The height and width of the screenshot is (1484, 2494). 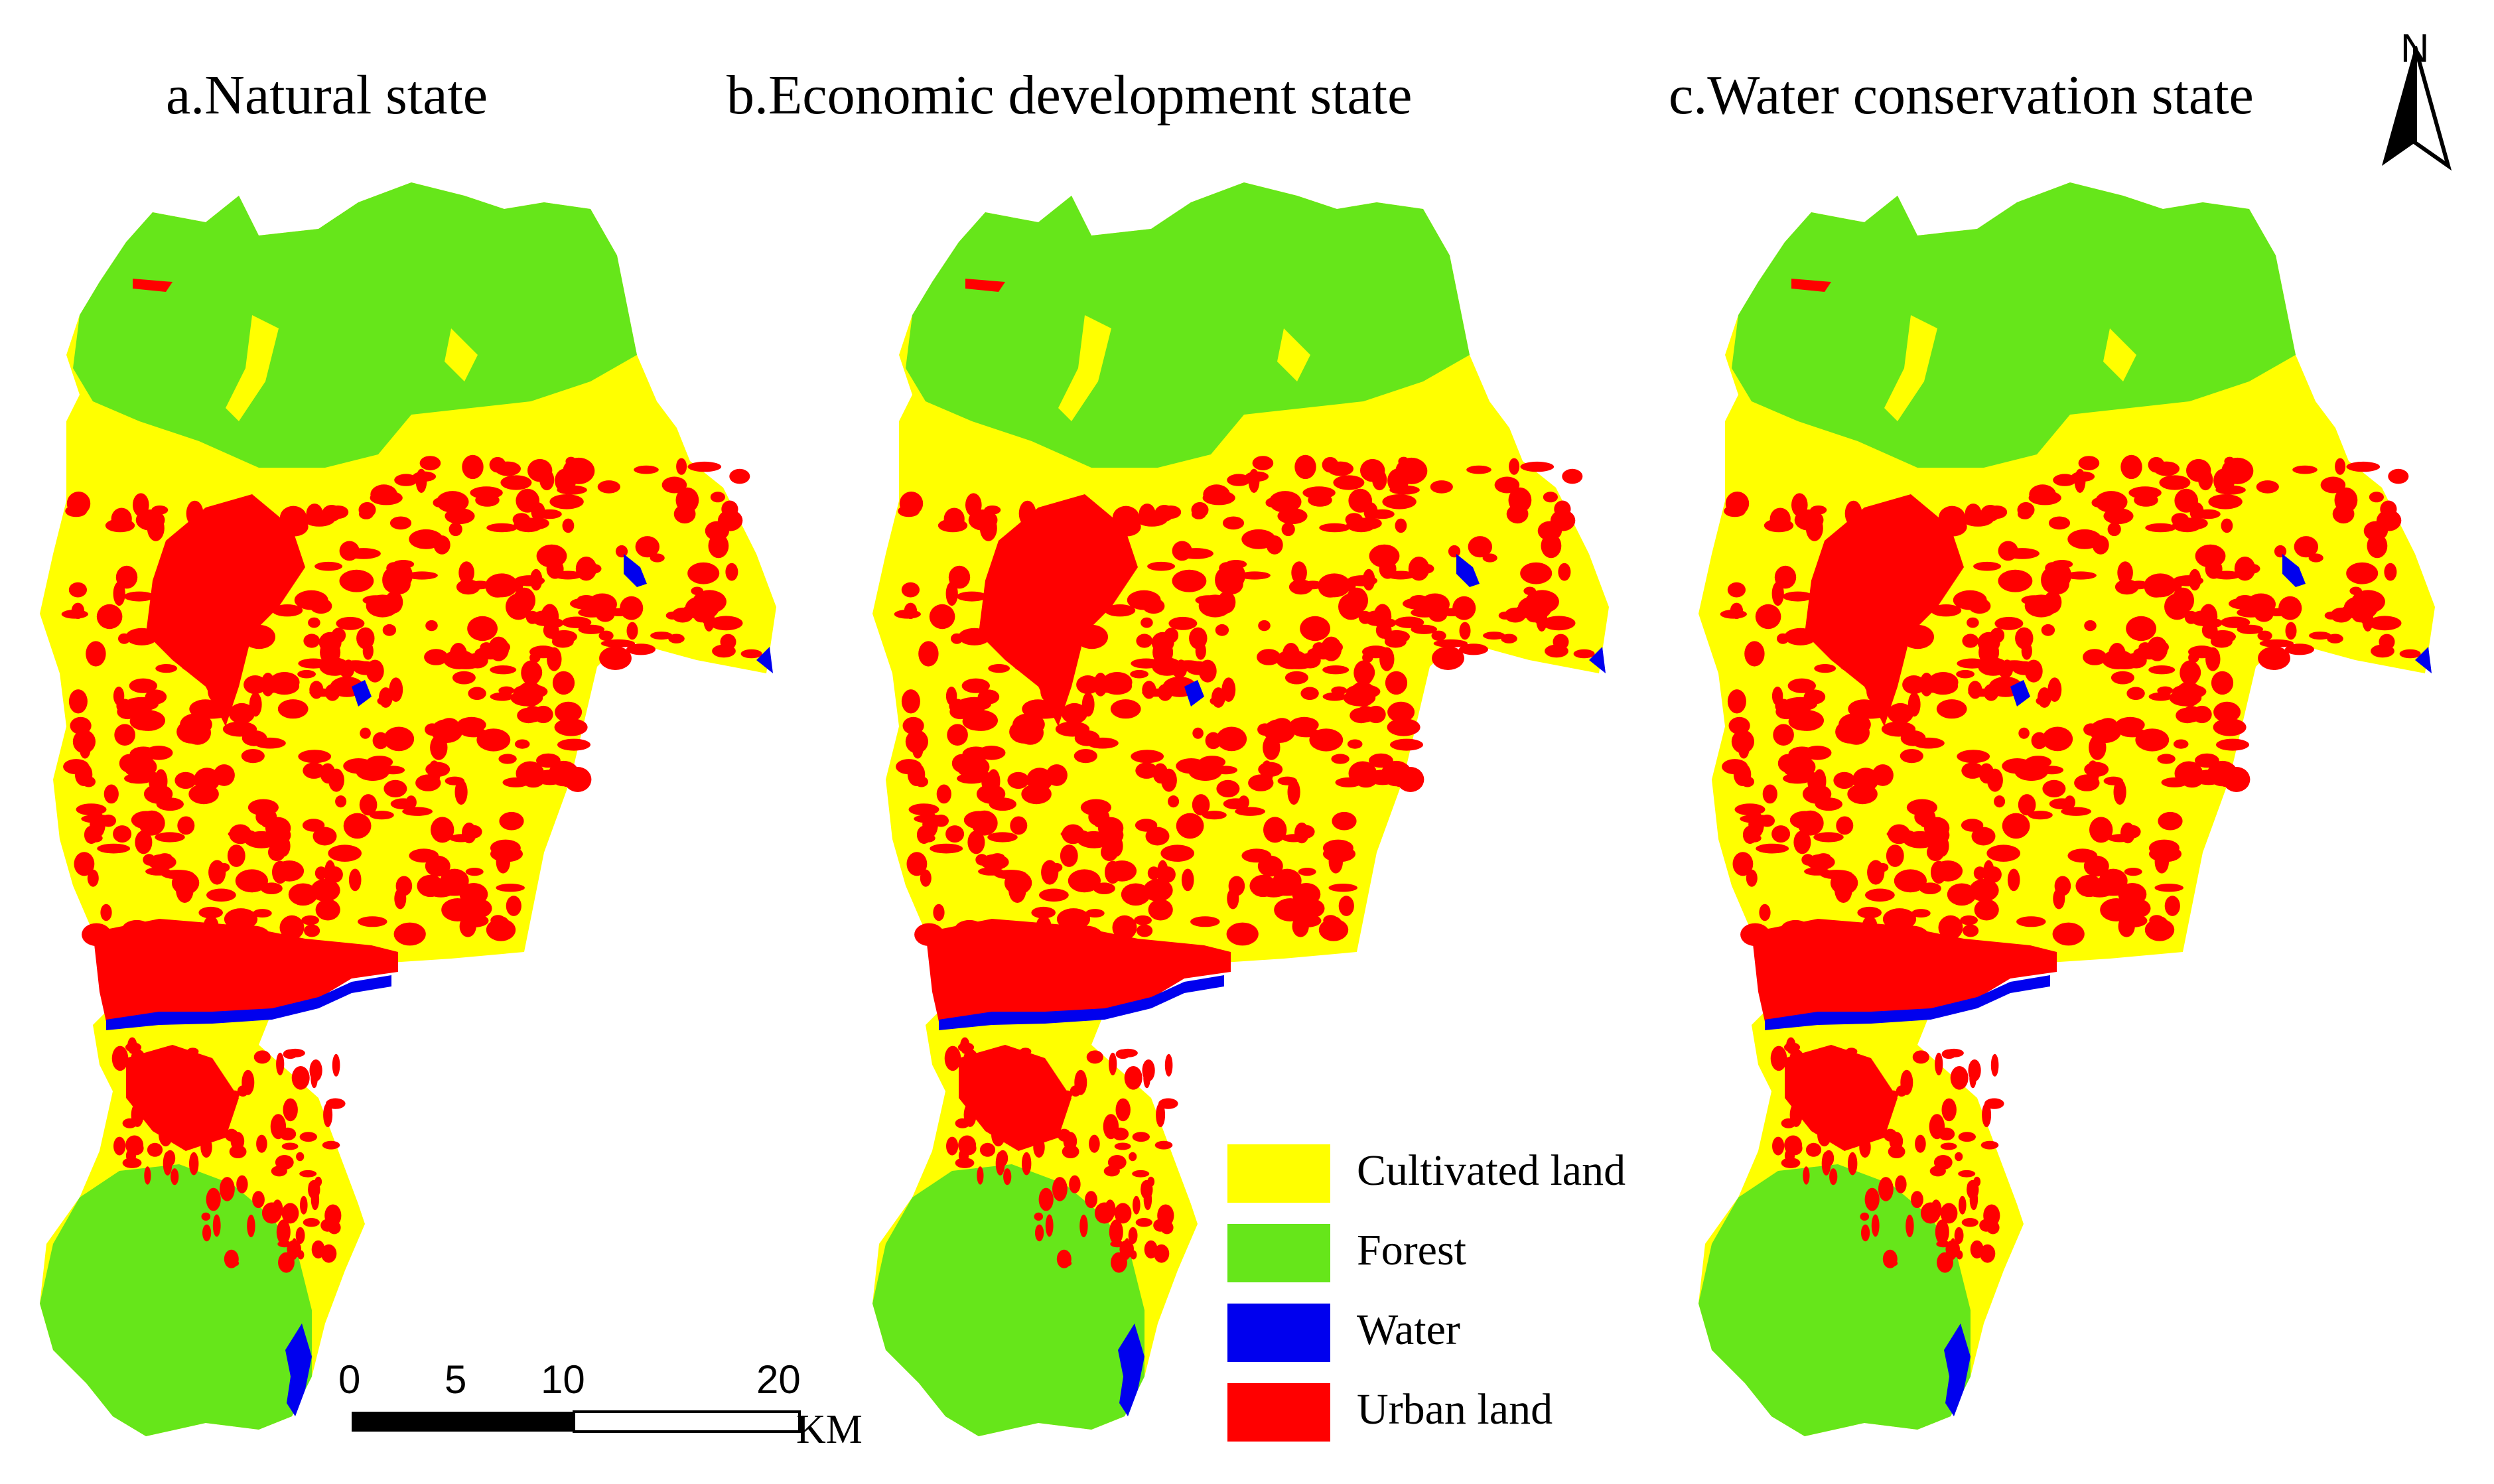 What do you see at coordinates (1411, 1250) in the screenshot?
I see `legend-label: Forest` at bounding box center [1411, 1250].